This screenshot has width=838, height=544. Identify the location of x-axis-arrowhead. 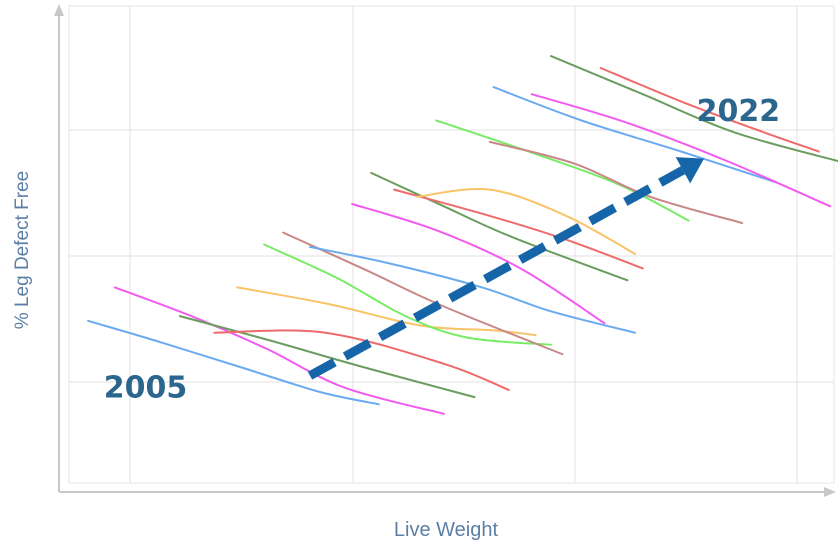
(830, 492).